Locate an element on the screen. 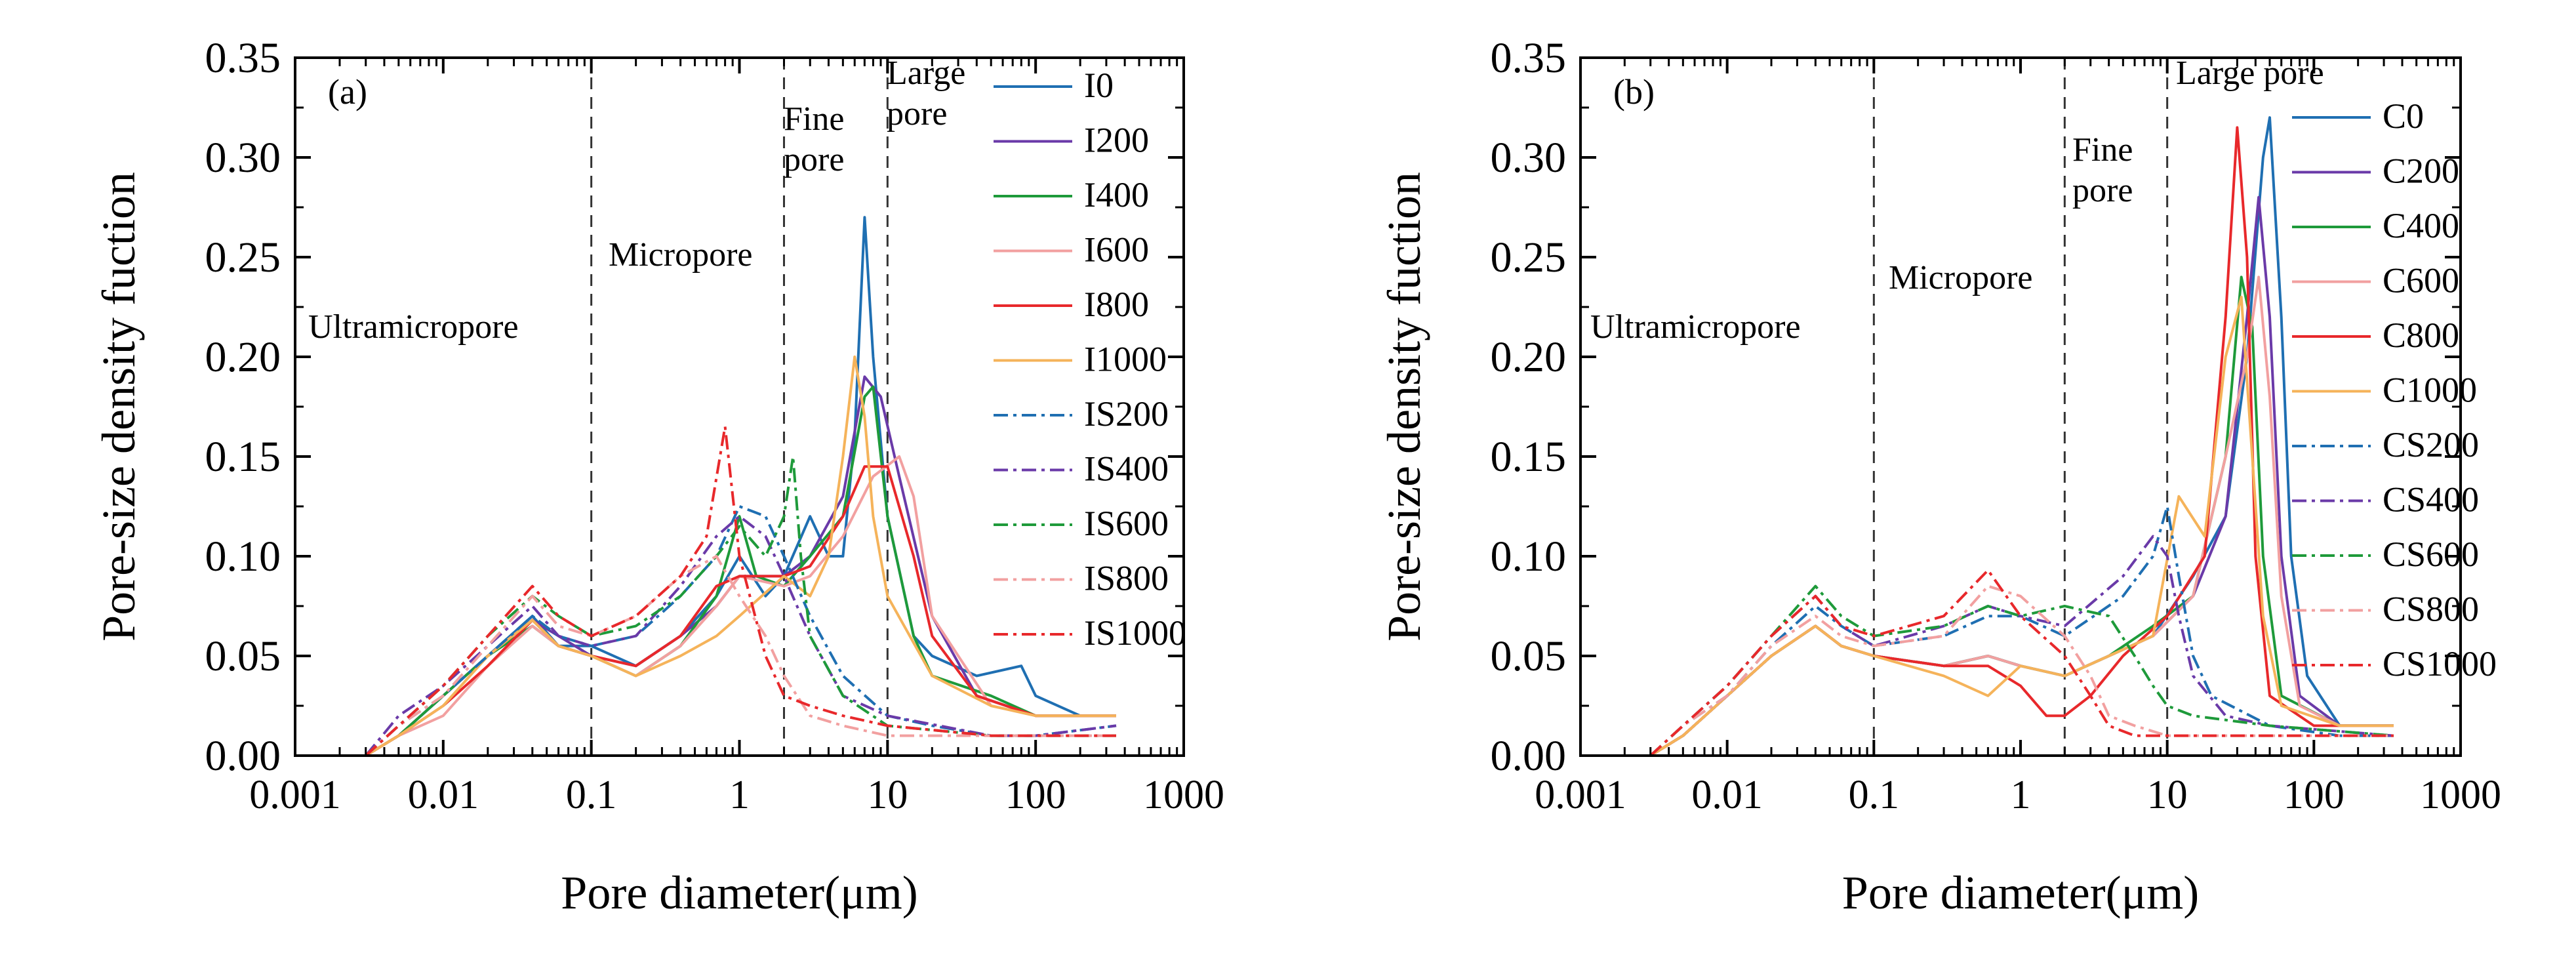  series-line-is200 is located at coordinates (741, 631).